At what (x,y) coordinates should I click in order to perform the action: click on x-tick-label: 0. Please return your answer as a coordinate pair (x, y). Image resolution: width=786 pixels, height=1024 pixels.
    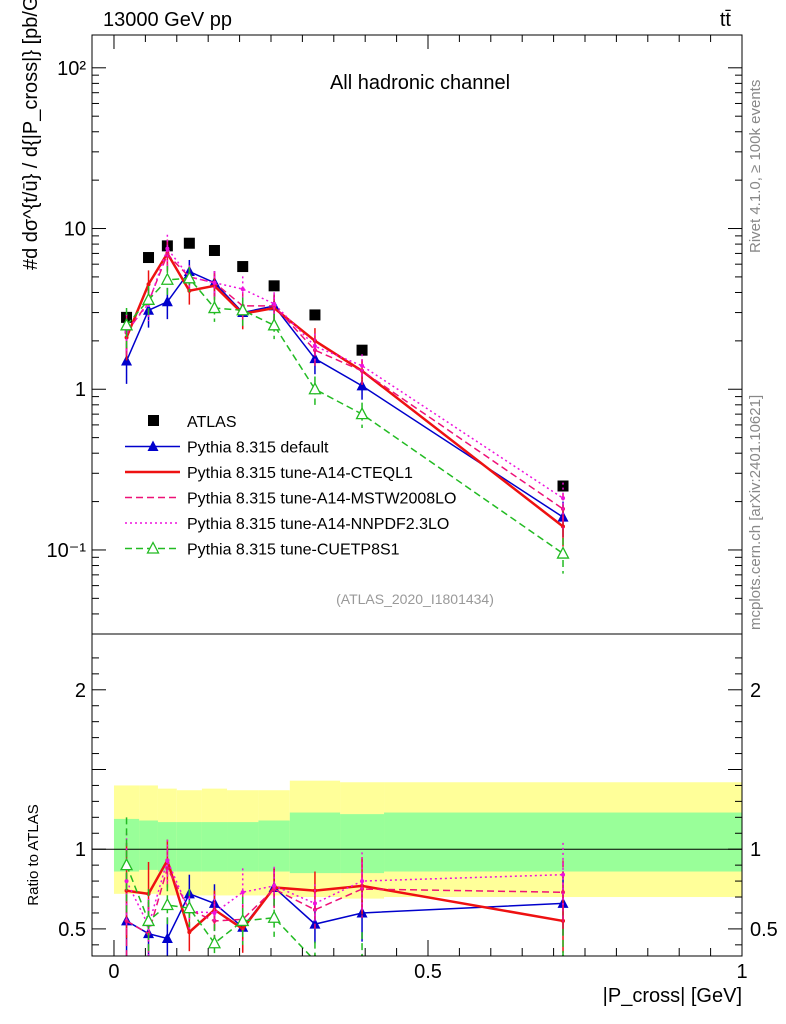
    Looking at the image, I should click on (113, 972).